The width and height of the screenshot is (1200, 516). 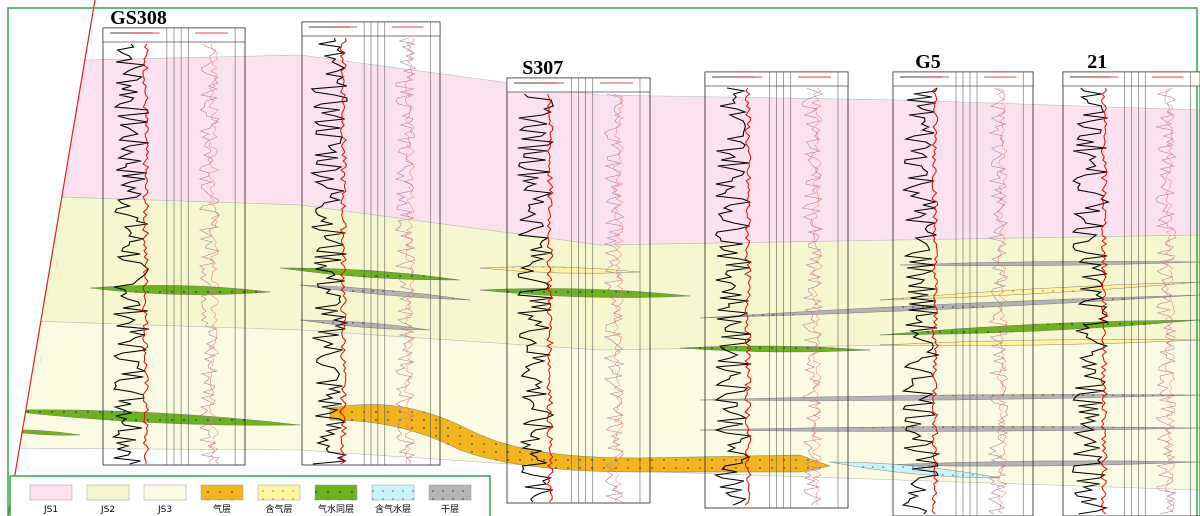 What do you see at coordinates (542, 68) in the screenshot?
I see `well-name: S307` at bounding box center [542, 68].